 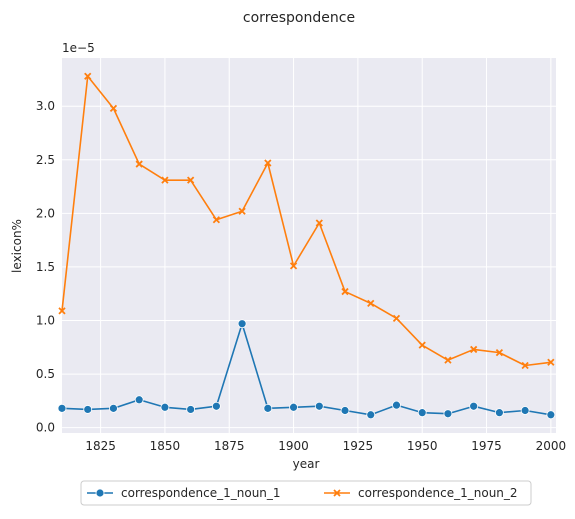 I want to click on y-tick-label: 2.0, so click(x=45, y=213).